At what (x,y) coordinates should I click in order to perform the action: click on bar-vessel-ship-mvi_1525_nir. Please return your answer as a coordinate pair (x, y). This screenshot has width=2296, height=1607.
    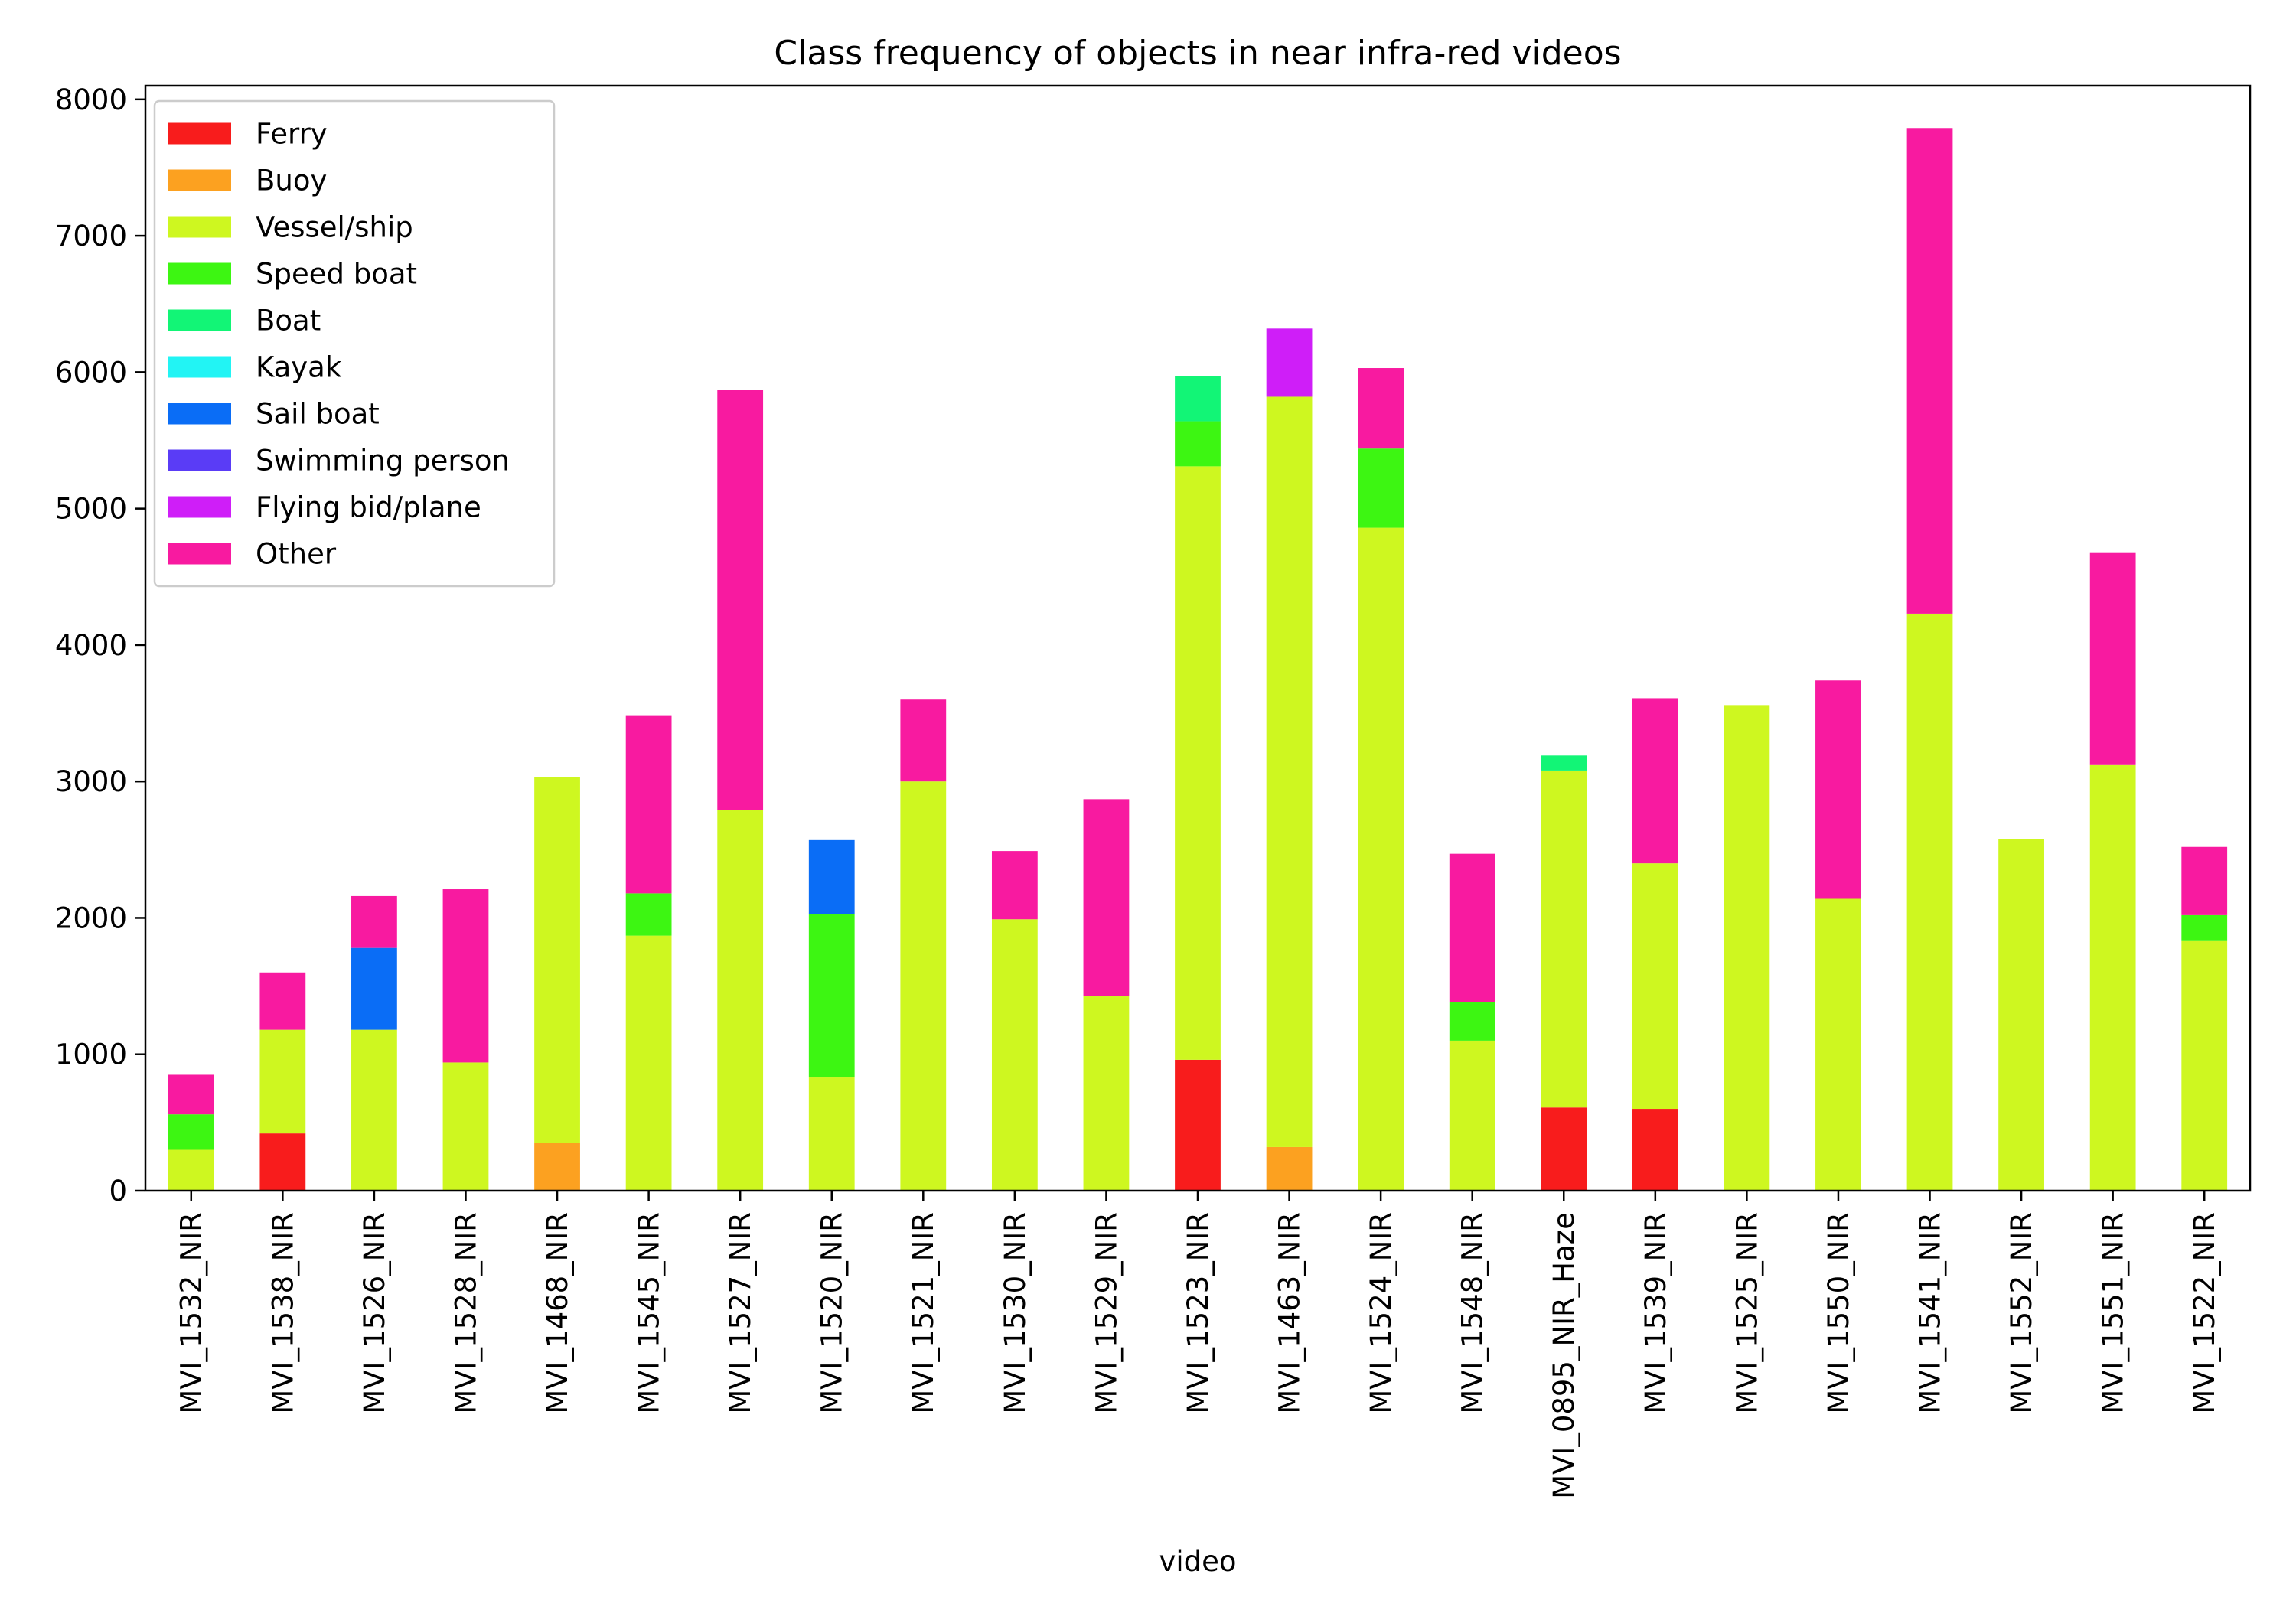
    Looking at the image, I should click on (1747, 948).